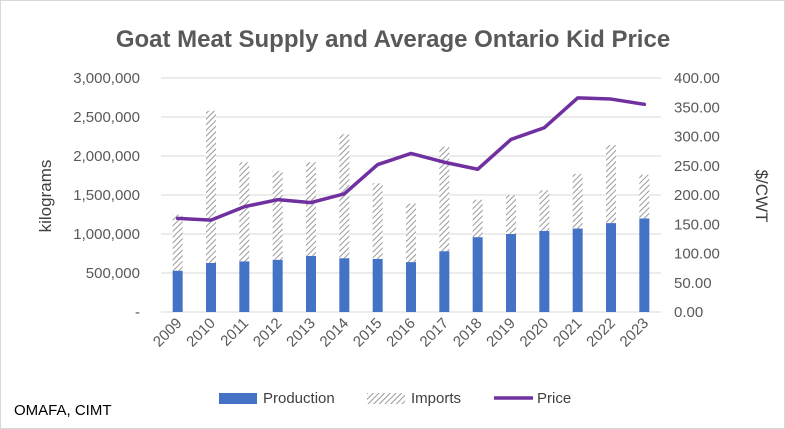  Describe the element at coordinates (401, 333) in the screenshot. I see `x-tick-label: 2016` at that location.